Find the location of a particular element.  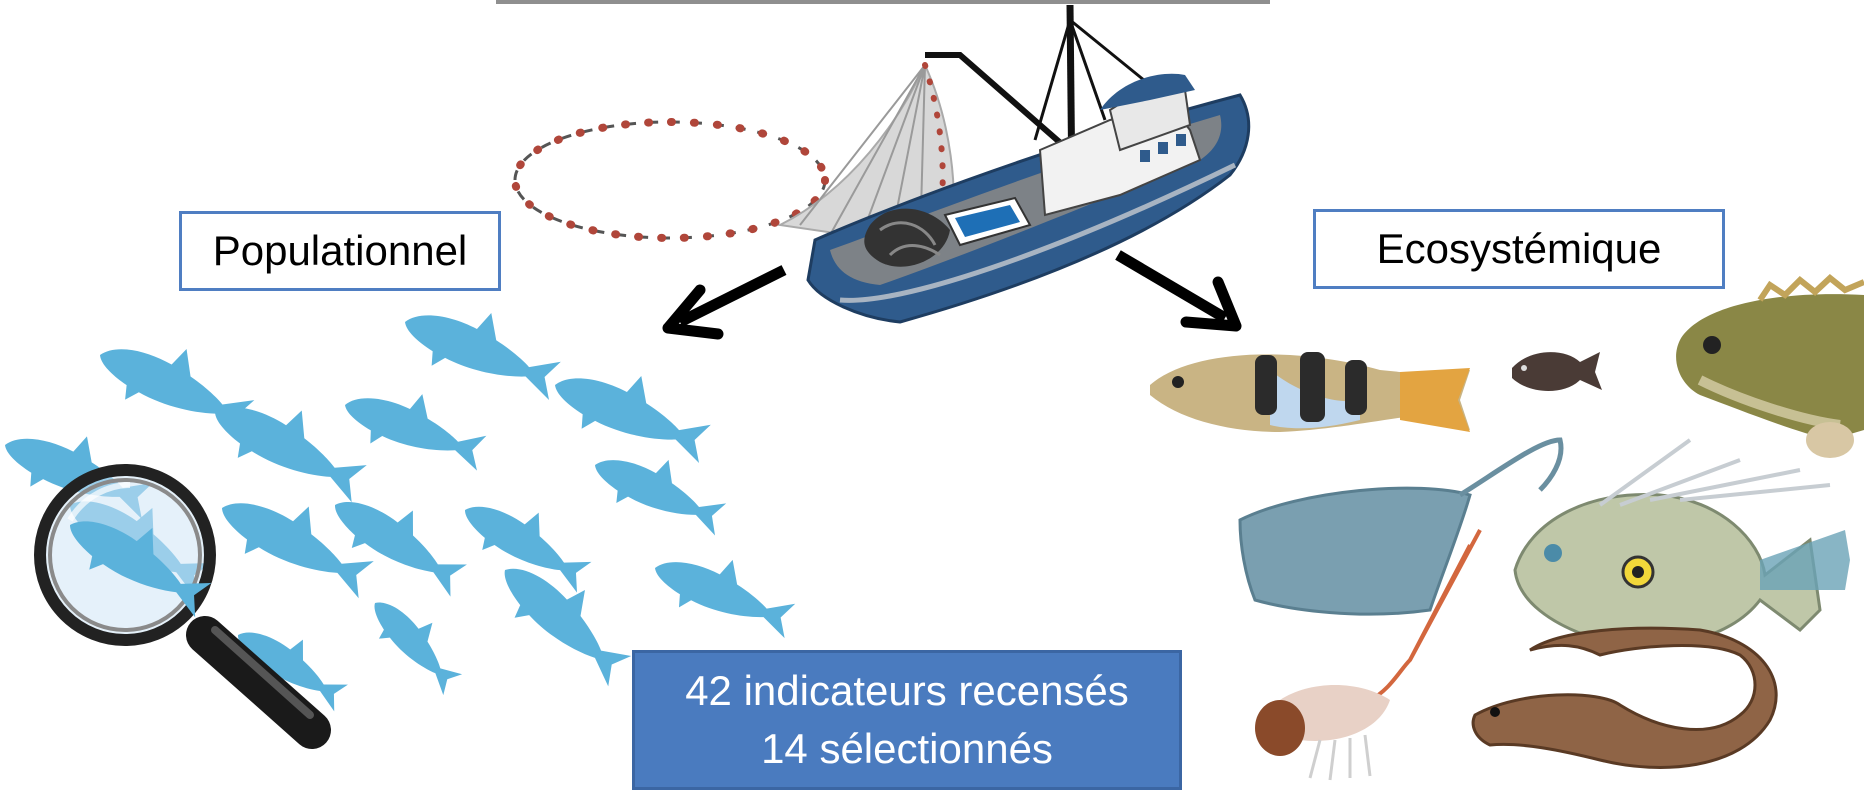

grouper-icon is located at coordinates (1770, 366).